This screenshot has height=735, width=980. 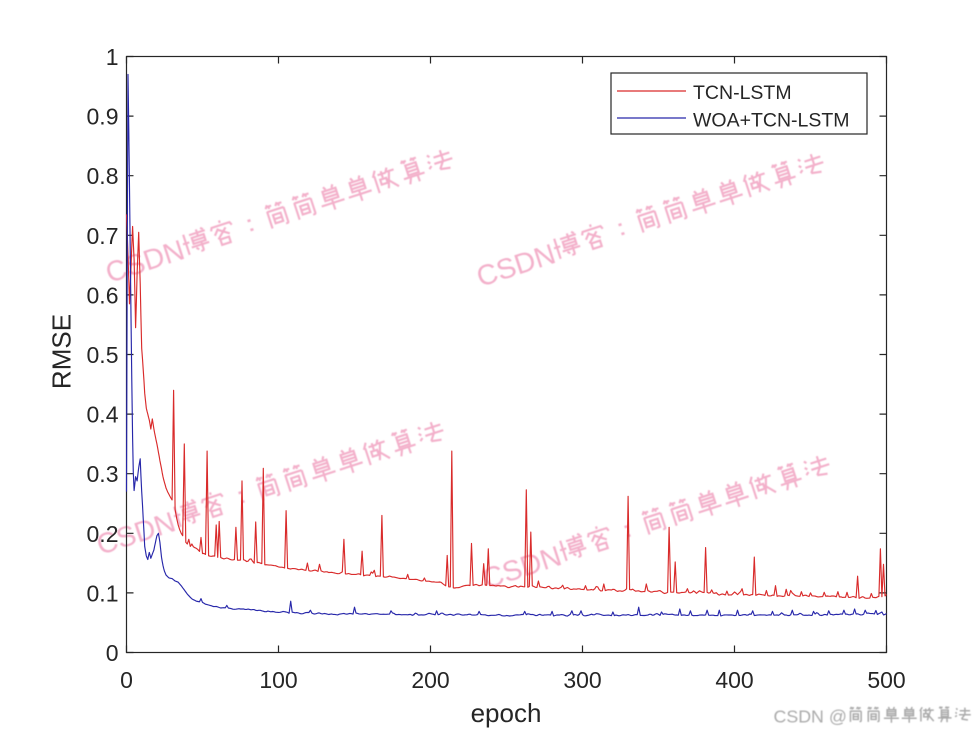 What do you see at coordinates (62, 351) in the screenshot?
I see `svg-text: RMSE` at bounding box center [62, 351].